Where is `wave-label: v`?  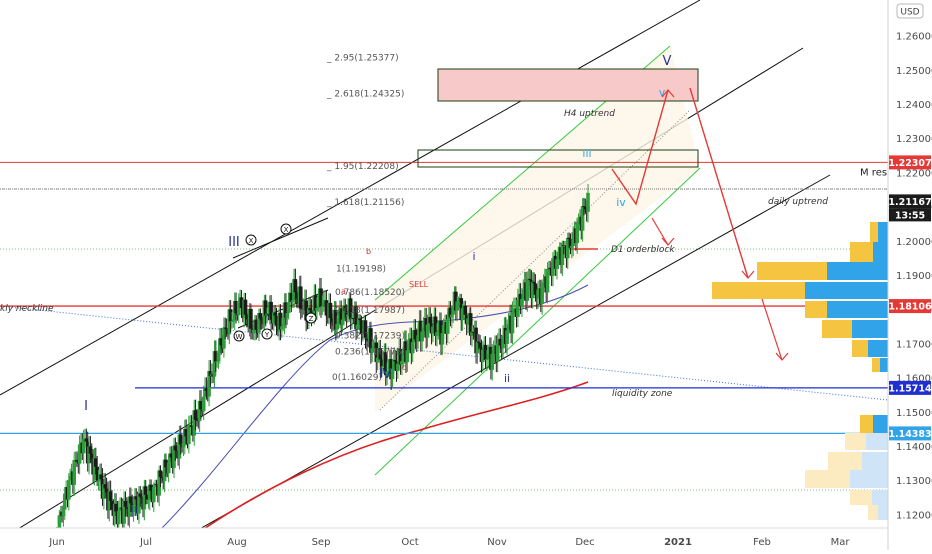
wave-label: v is located at coordinates (662, 92).